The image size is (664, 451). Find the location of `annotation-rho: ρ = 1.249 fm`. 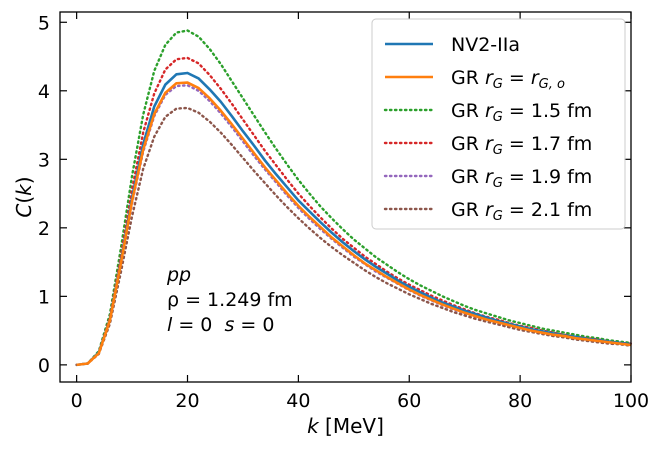

annotation-rho: ρ = 1.249 fm is located at coordinates (230, 300).